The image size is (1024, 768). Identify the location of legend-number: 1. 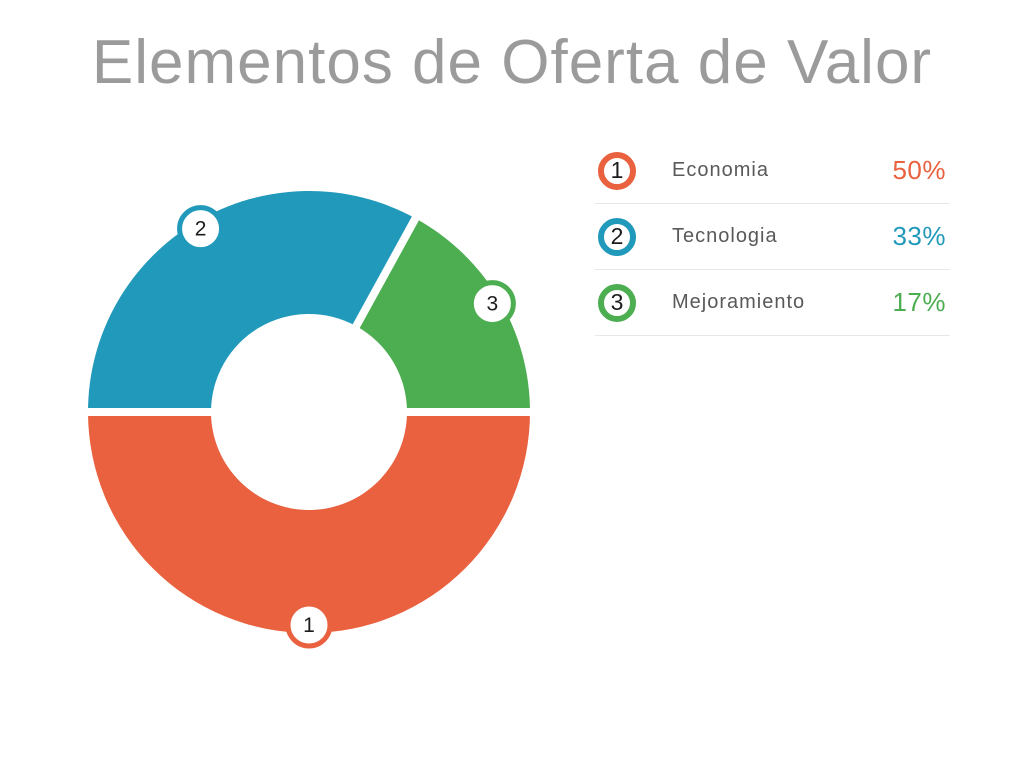
(617, 170).